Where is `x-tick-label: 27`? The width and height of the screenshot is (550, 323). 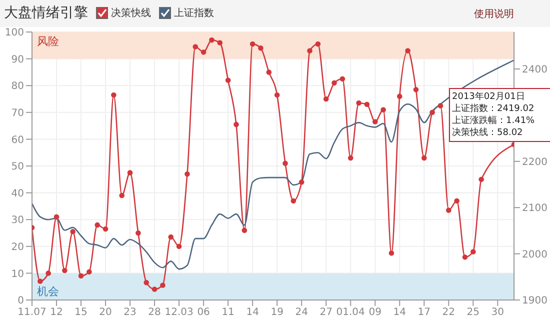
x-tick-label: 27 is located at coordinates (326, 312).